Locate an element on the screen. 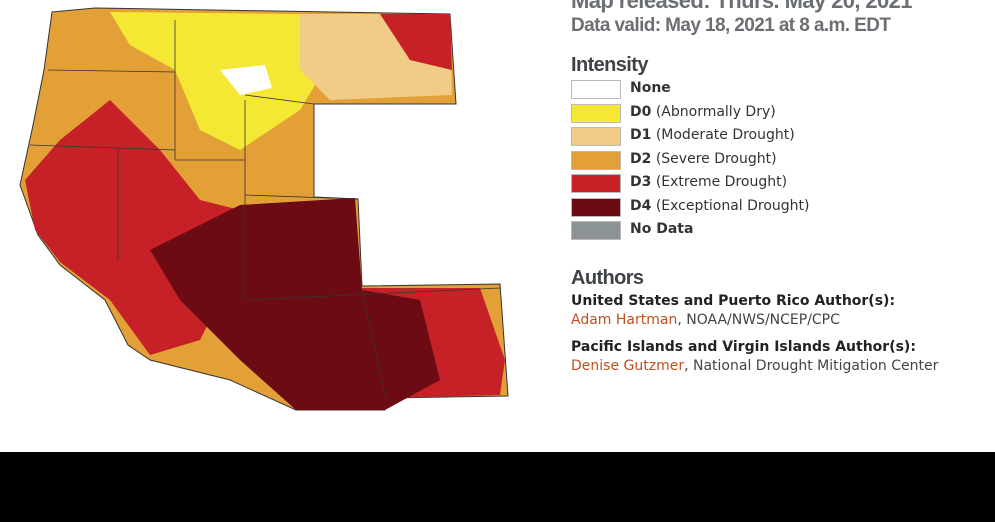 The height and width of the screenshot is (522, 995). legend-code: D0 is located at coordinates (641, 111).